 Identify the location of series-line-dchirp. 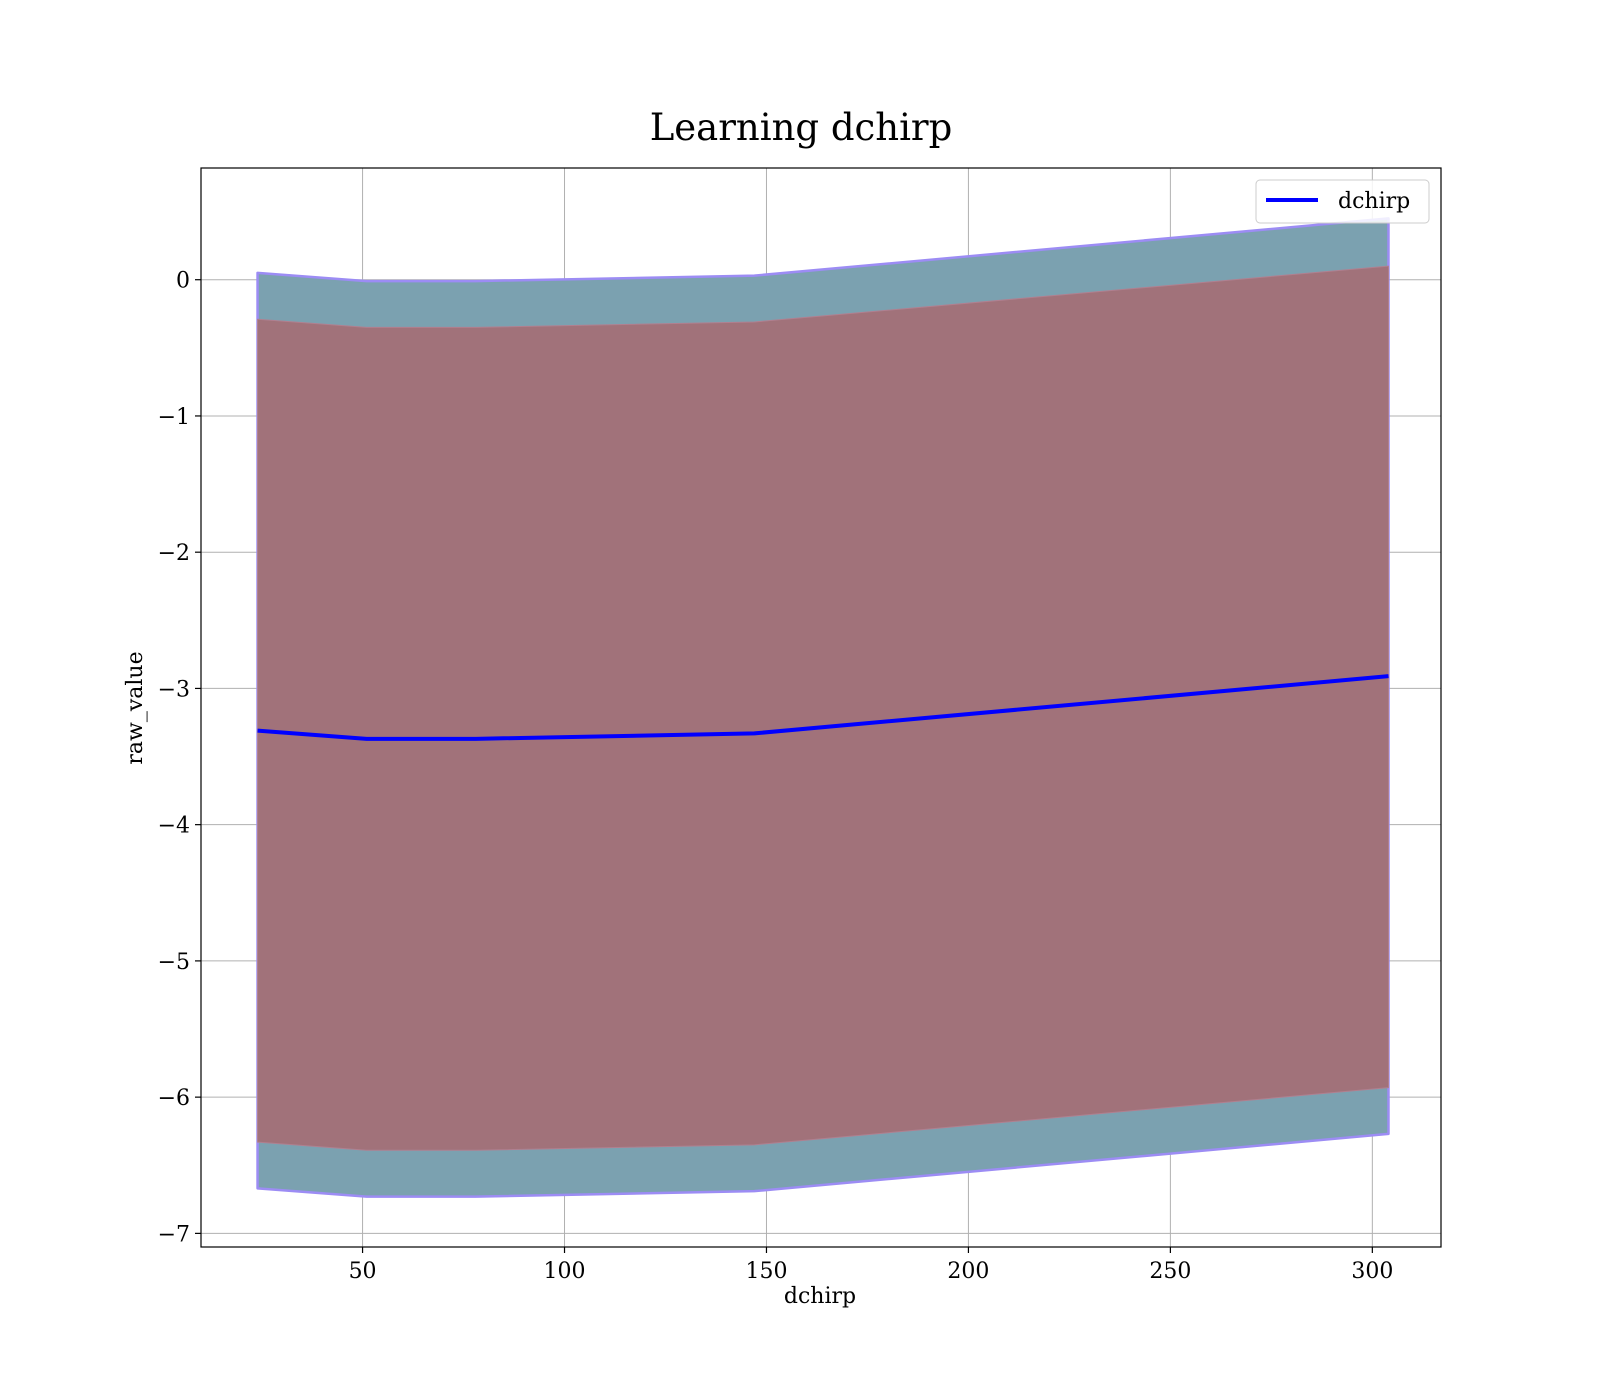
(823, 707).